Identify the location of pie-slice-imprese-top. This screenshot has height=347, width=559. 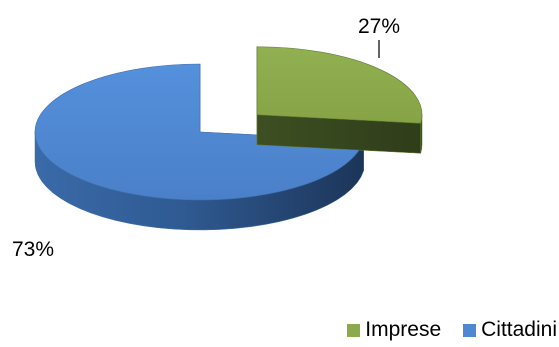
(339, 85).